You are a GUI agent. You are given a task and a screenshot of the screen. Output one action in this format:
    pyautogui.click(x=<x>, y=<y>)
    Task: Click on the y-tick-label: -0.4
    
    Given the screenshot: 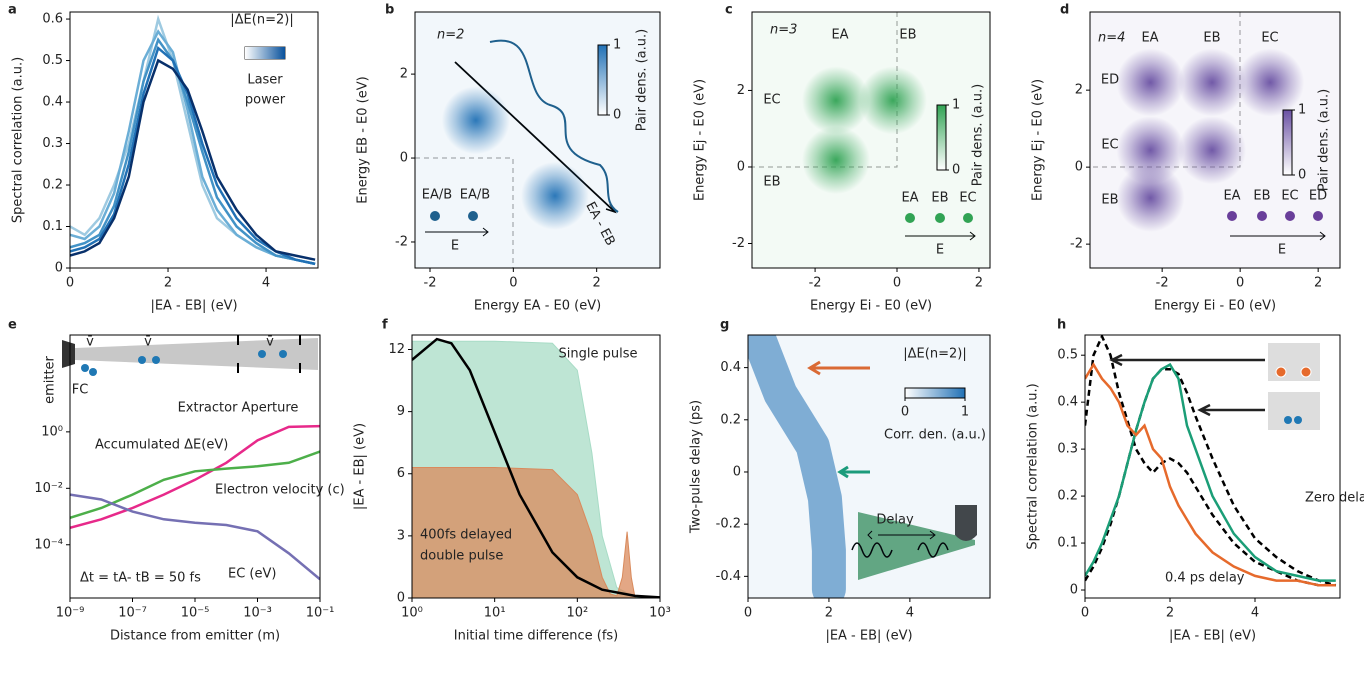 What is the action you would take?
    pyautogui.click(x=728, y=576)
    